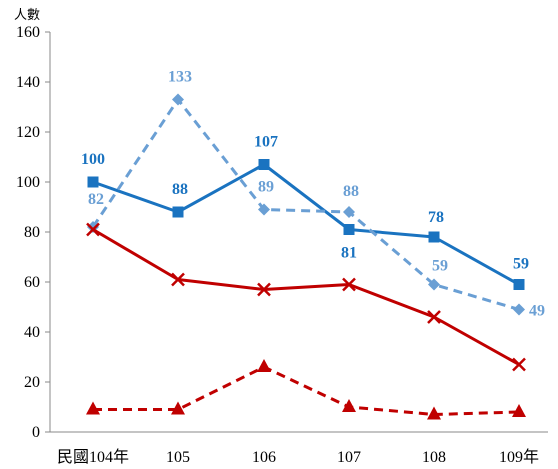  Describe the element at coordinates (28, 32) in the screenshot. I see `y-tick-label: 160` at that location.